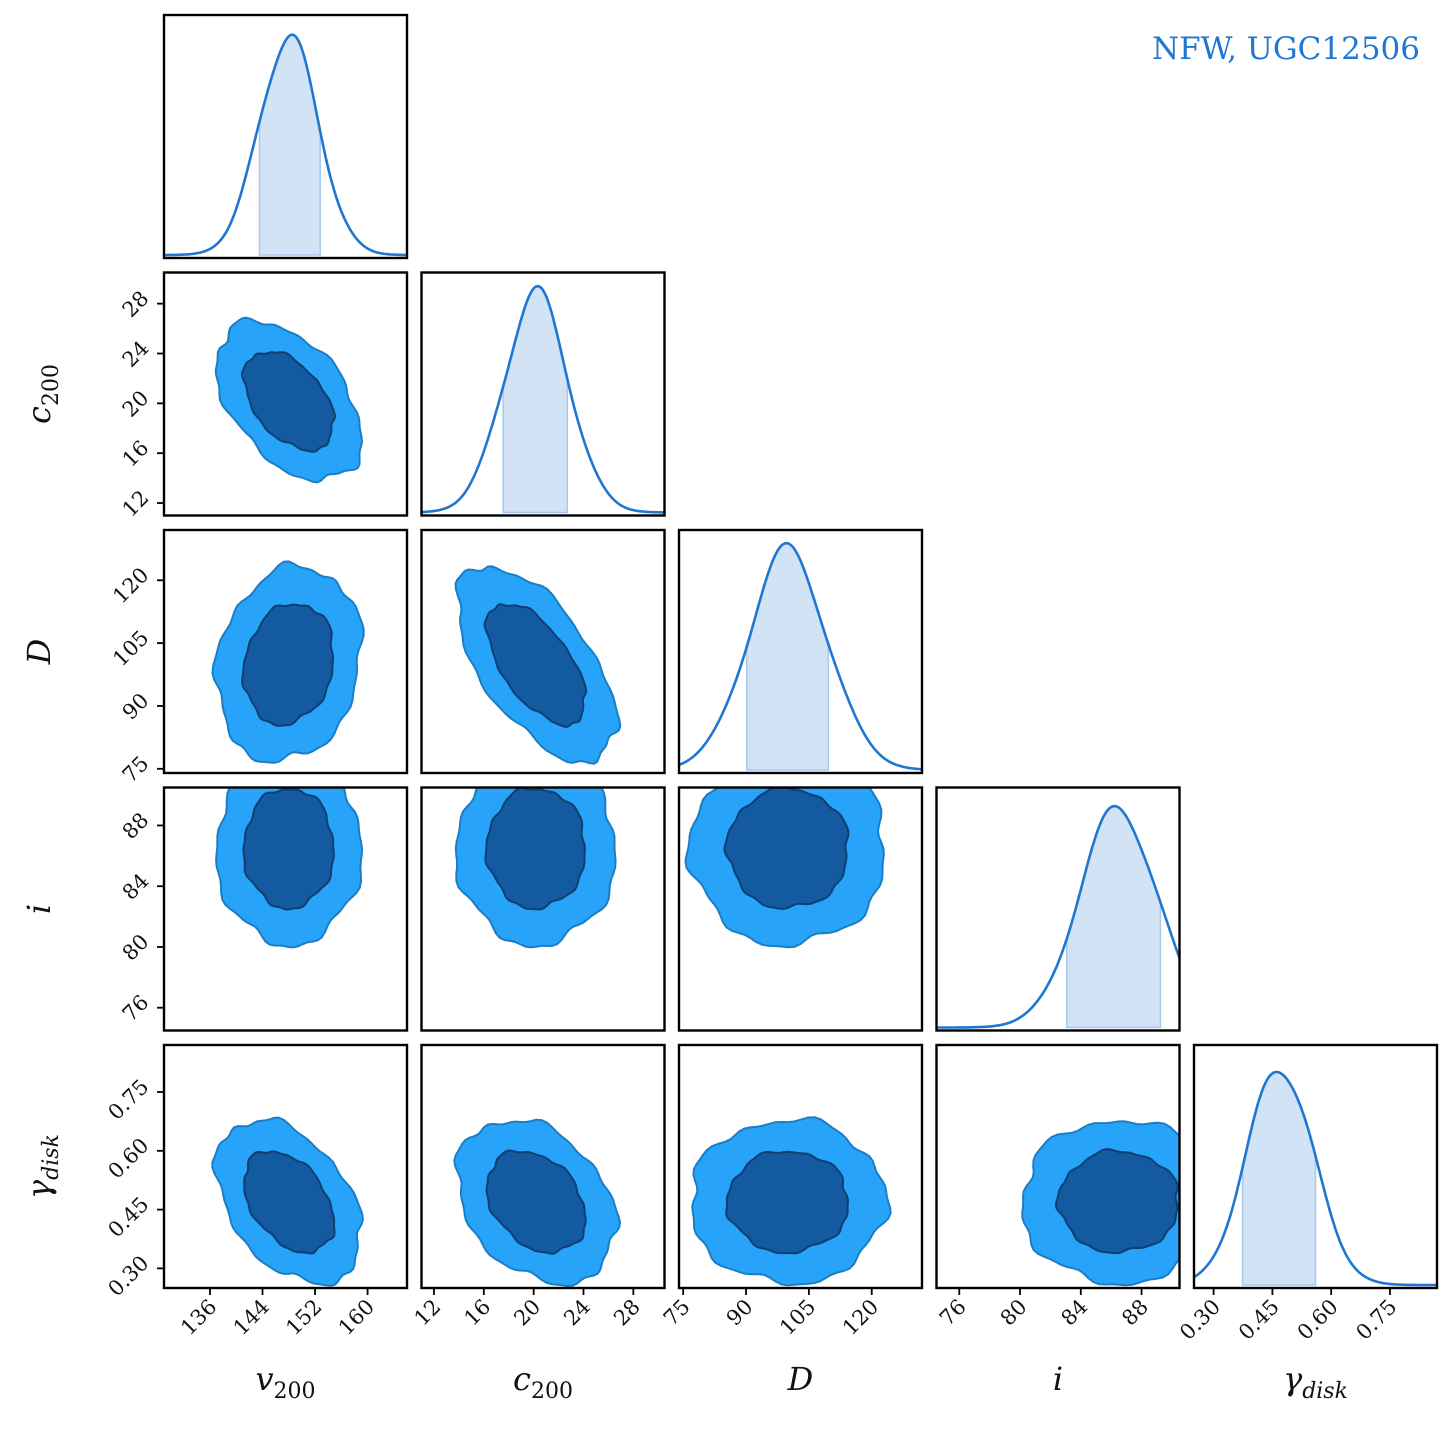 The width and height of the screenshot is (1452, 1452). What do you see at coordinates (1014, 1313) in the screenshot?
I see `x-tick-label-i: 80` at bounding box center [1014, 1313].